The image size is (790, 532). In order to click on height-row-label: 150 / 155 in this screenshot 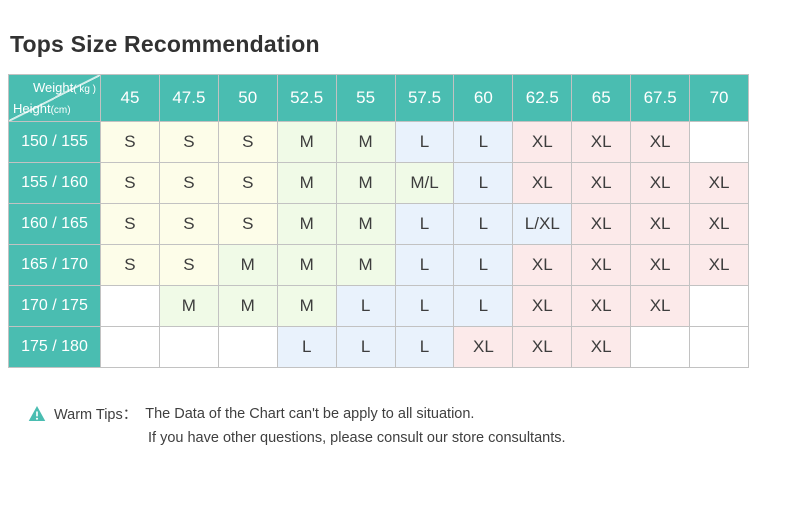, I will do `click(54, 142)`.